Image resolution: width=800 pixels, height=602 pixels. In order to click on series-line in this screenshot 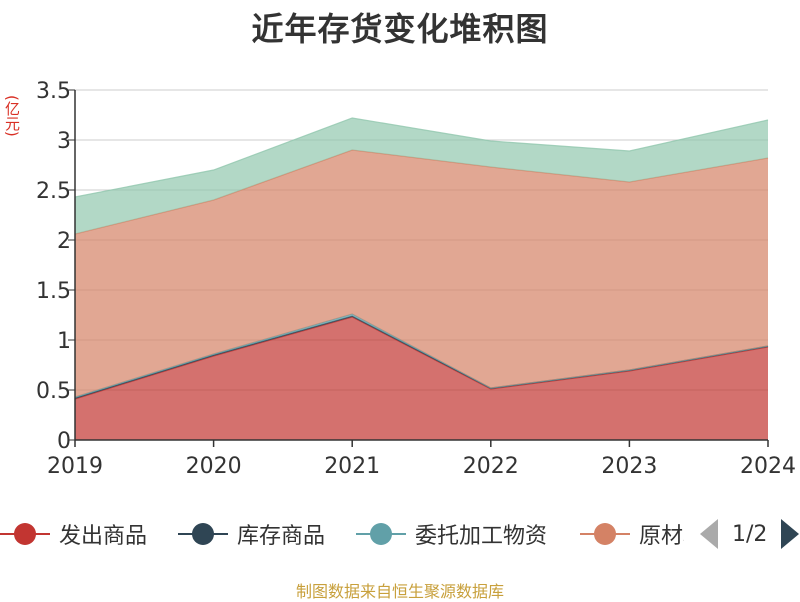, I will do `click(421, 157)`.